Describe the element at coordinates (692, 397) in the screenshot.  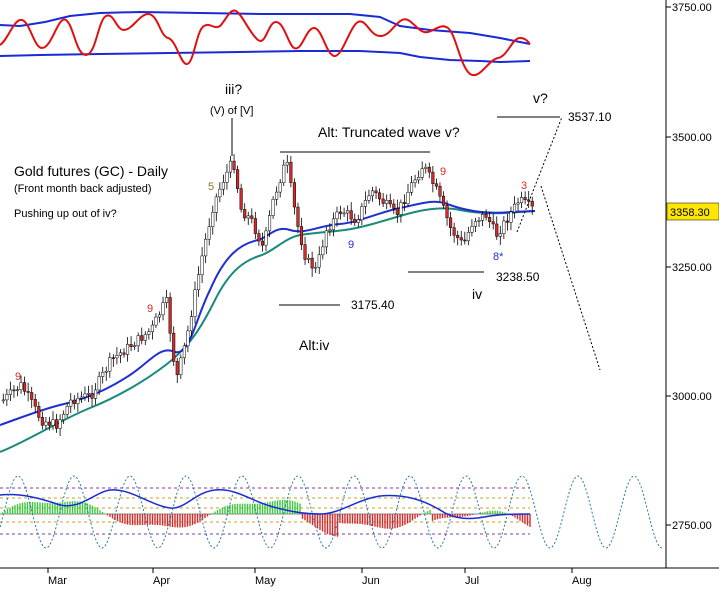
I see `y-tick-label: 3000.00` at that location.